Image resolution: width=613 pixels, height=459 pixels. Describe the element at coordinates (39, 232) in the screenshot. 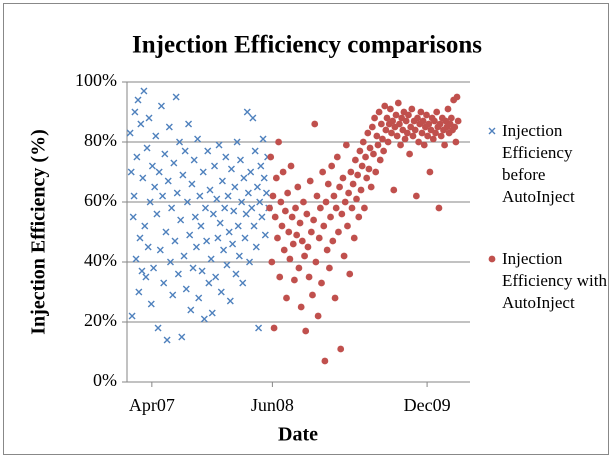

I see `y-axis-title: Injection Efficiency (%)` at that location.